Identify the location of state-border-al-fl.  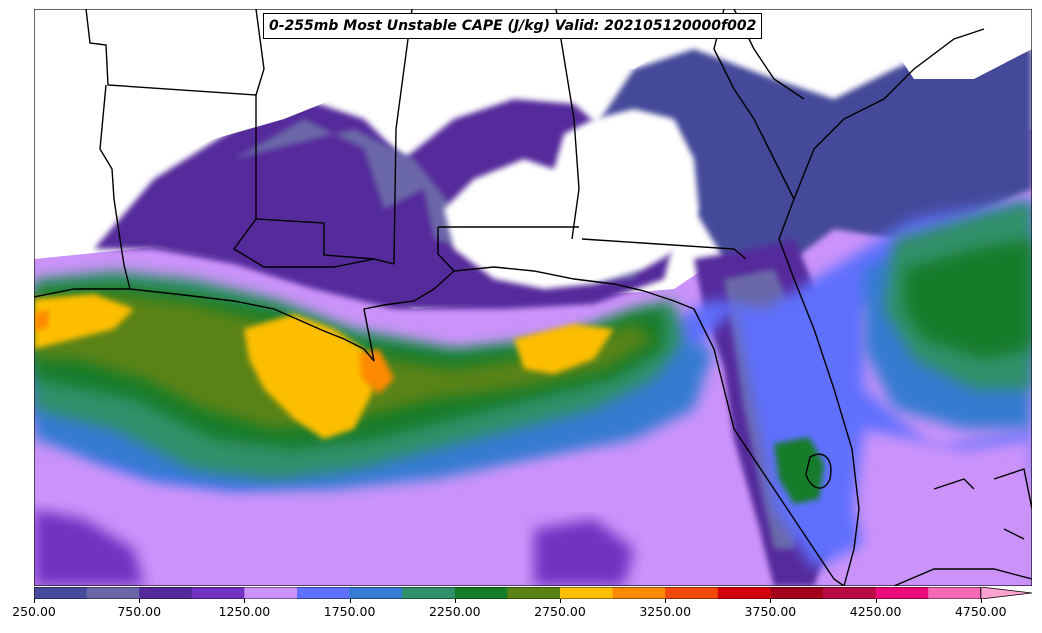
(508, 249).